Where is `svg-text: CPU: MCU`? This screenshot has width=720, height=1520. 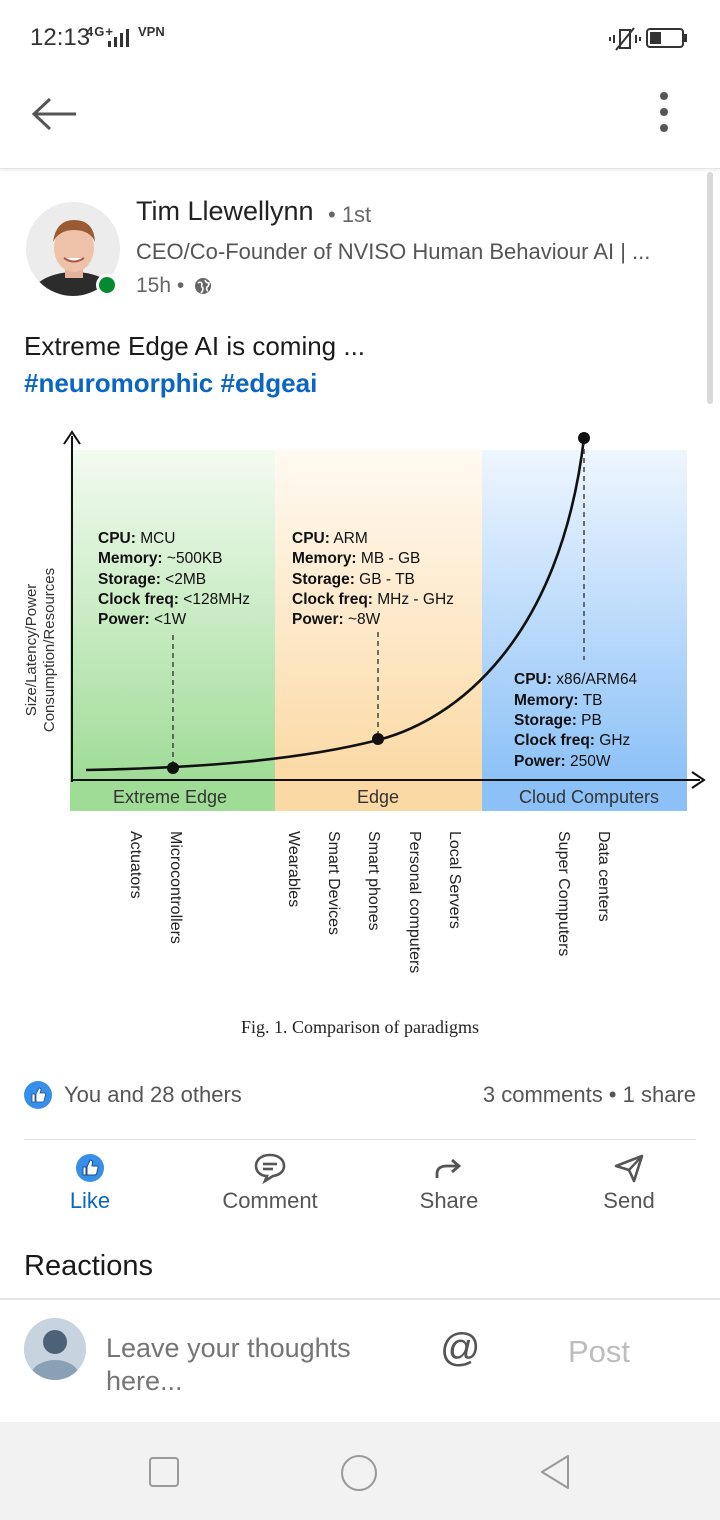 svg-text: CPU: MCU is located at coordinates (137, 538).